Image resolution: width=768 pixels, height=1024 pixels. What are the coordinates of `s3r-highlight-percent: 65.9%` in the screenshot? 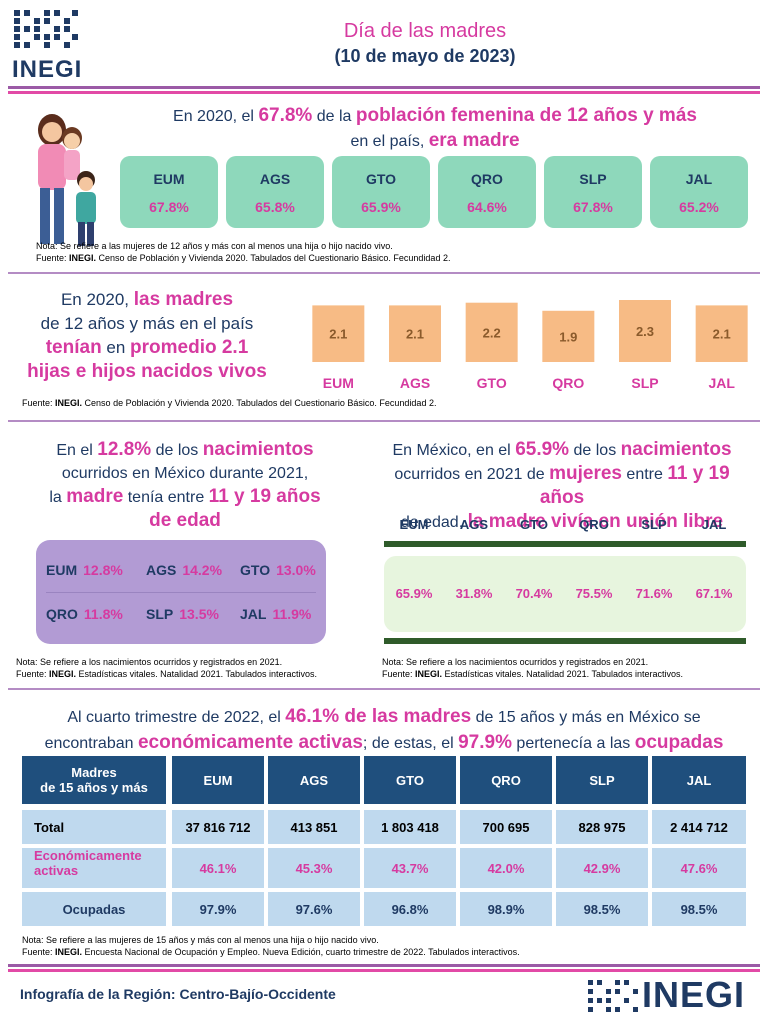 It's located at (542, 449).